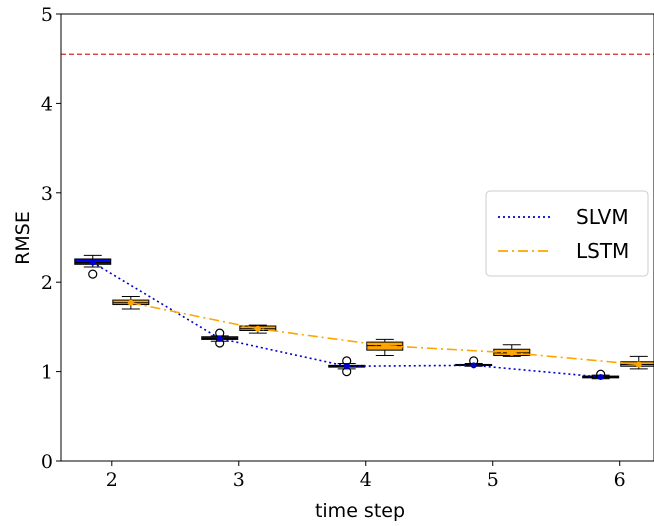  I want to click on x-axis-label: time step, so click(360, 511).